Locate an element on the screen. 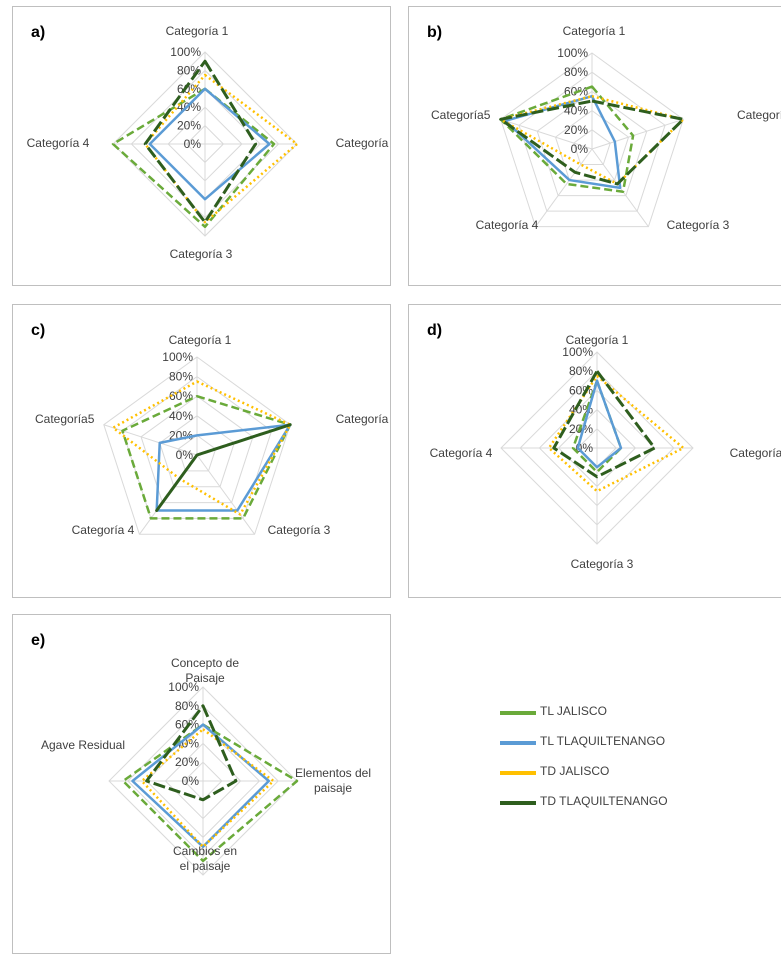  radar-tick-label: 60% is located at coordinates (581, 390).